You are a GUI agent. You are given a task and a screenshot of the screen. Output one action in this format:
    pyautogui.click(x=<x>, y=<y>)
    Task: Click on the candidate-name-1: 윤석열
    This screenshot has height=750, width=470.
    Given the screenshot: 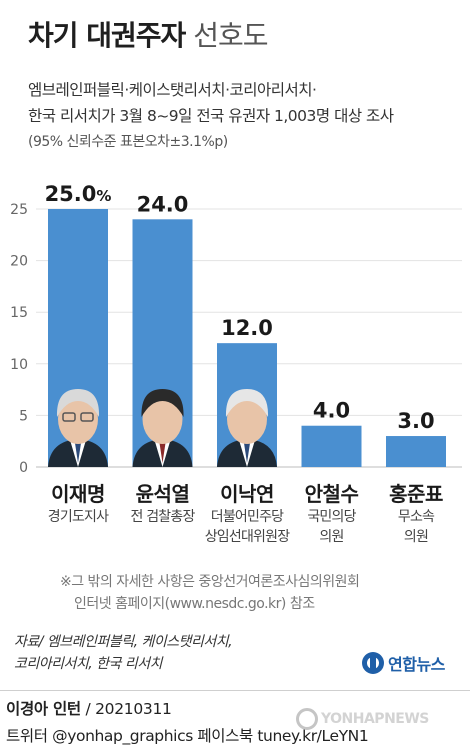 What is the action you would take?
    pyautogui.click(x=162, y=494)
    